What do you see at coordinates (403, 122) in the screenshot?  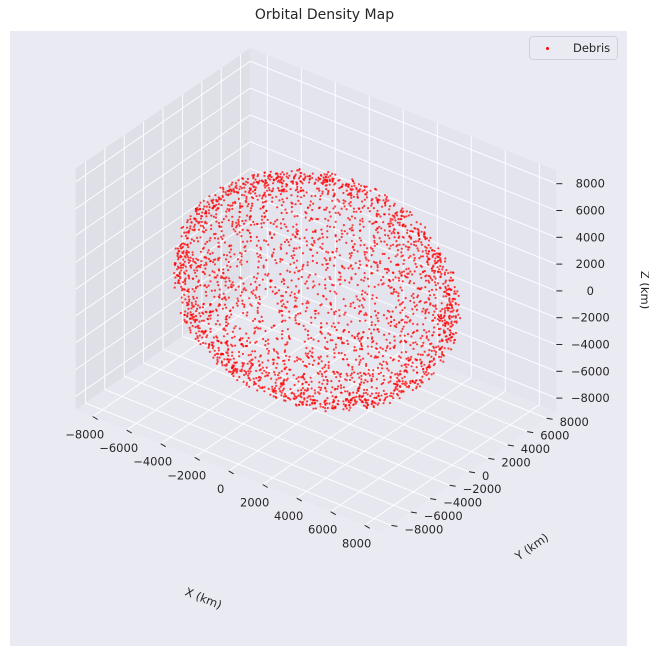 I see `grid-line-z-back` at bounding box center [403, 122].